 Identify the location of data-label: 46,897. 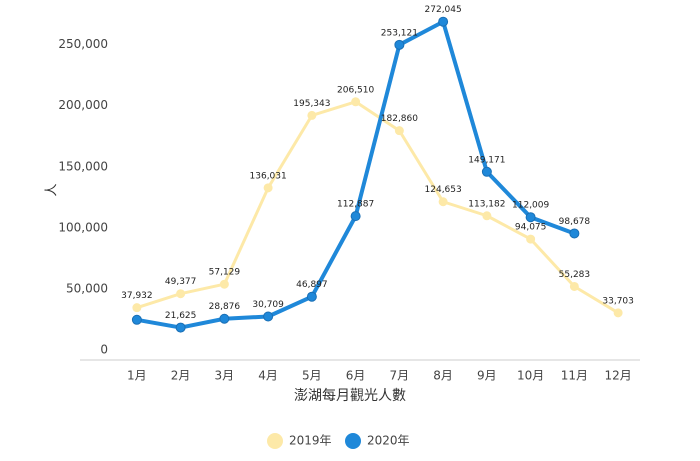
(312, 285).